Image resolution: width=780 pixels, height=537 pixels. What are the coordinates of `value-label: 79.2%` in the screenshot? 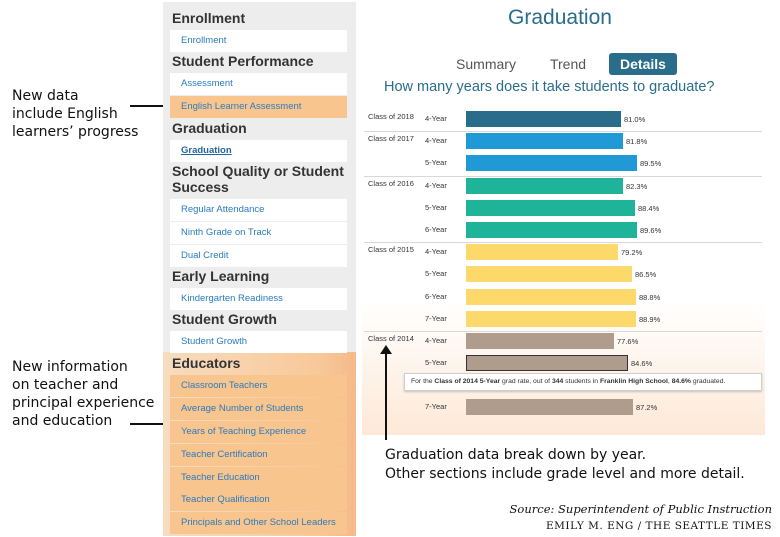 It's located at (632, 253).